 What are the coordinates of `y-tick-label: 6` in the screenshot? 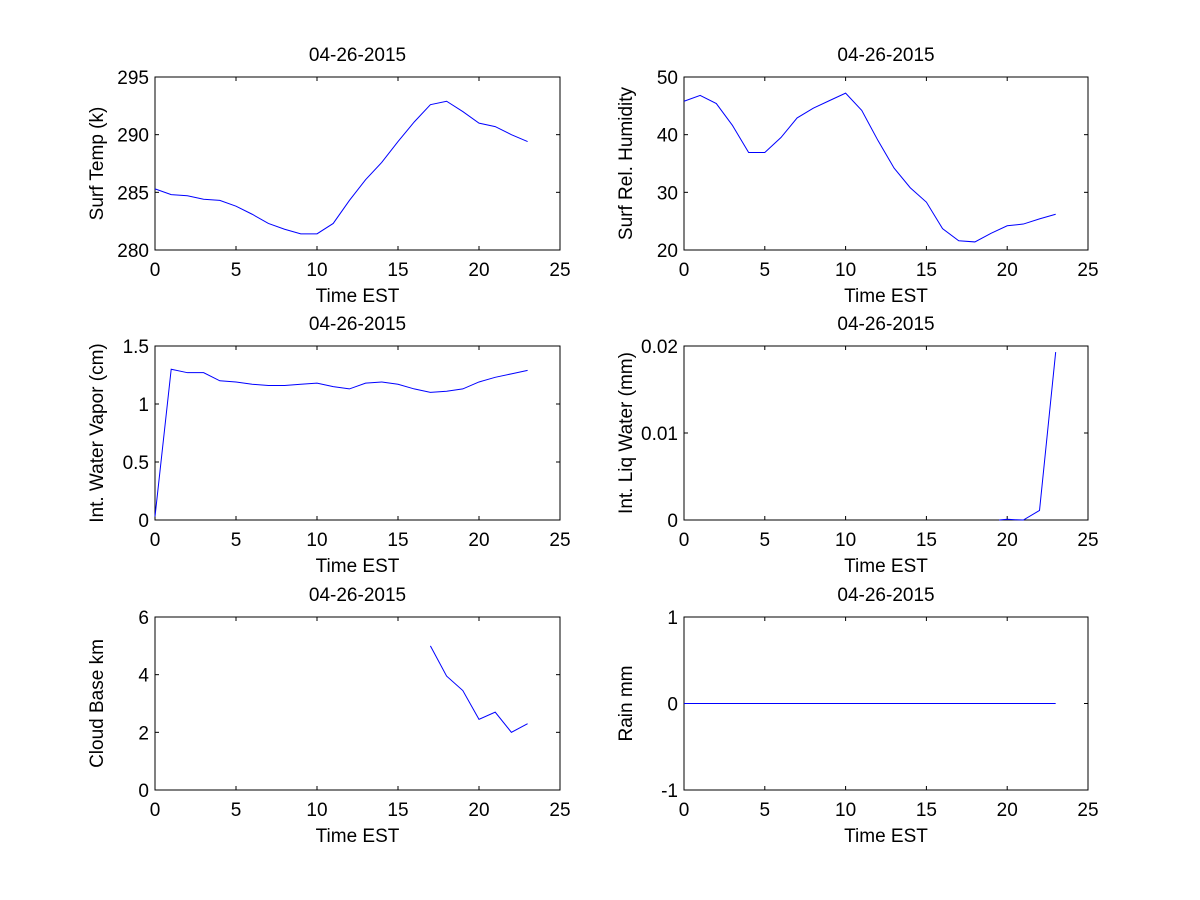 It's located at (143, 618).